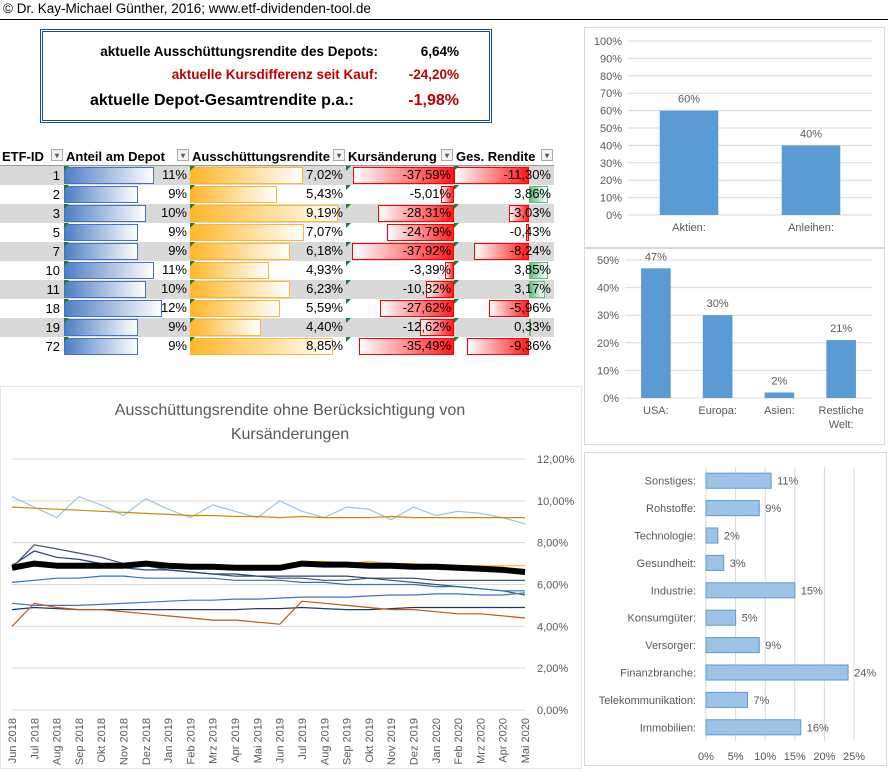 This screenshot has height=773, width=888. I want to click on cell-ausschuettungsrendite: 9,19%, so click(268, 213).